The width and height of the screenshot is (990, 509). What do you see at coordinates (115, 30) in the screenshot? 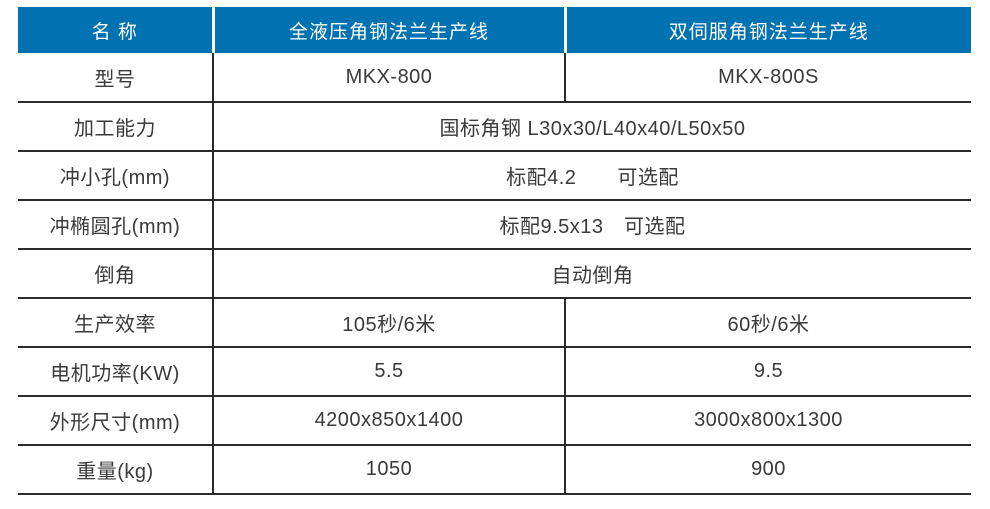
I see `header-name: 名 称` at bounding box center [115, 30].